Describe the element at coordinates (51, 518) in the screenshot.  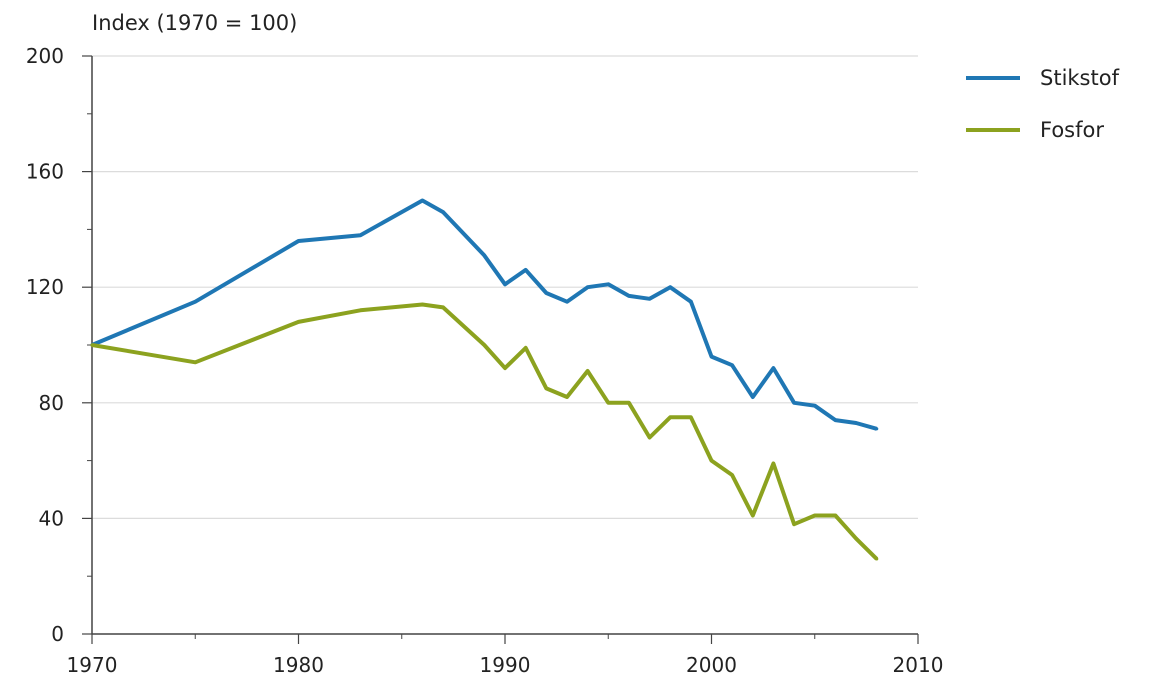
I see `y-tick-label: 40` at that location.